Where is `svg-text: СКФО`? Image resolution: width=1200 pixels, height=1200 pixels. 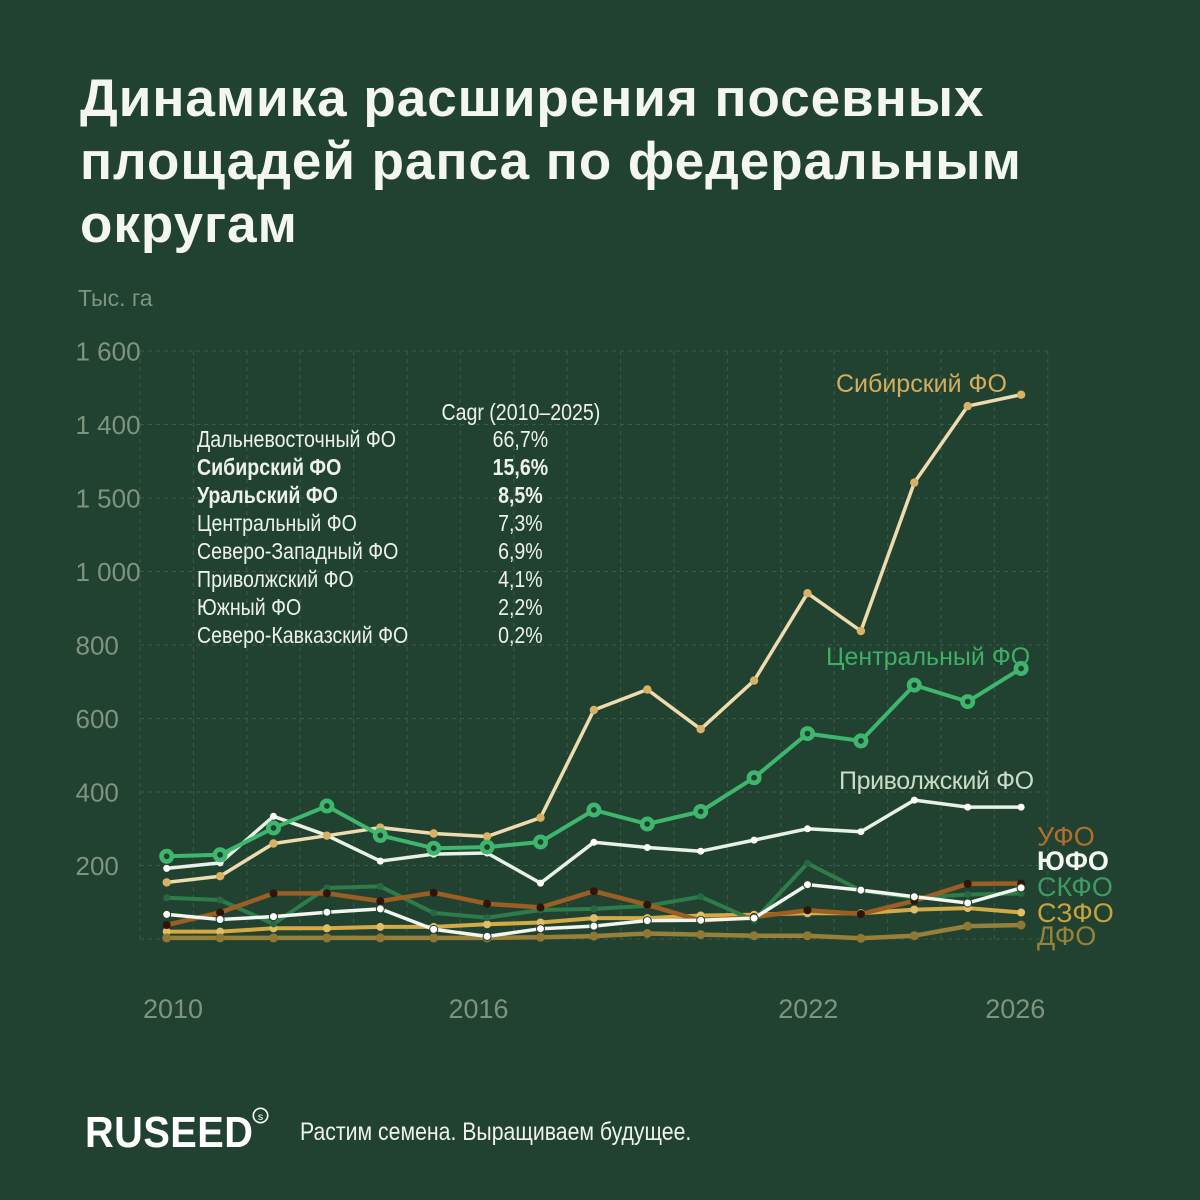
svg-text: СКФО is located at coordinates (1075, 887).